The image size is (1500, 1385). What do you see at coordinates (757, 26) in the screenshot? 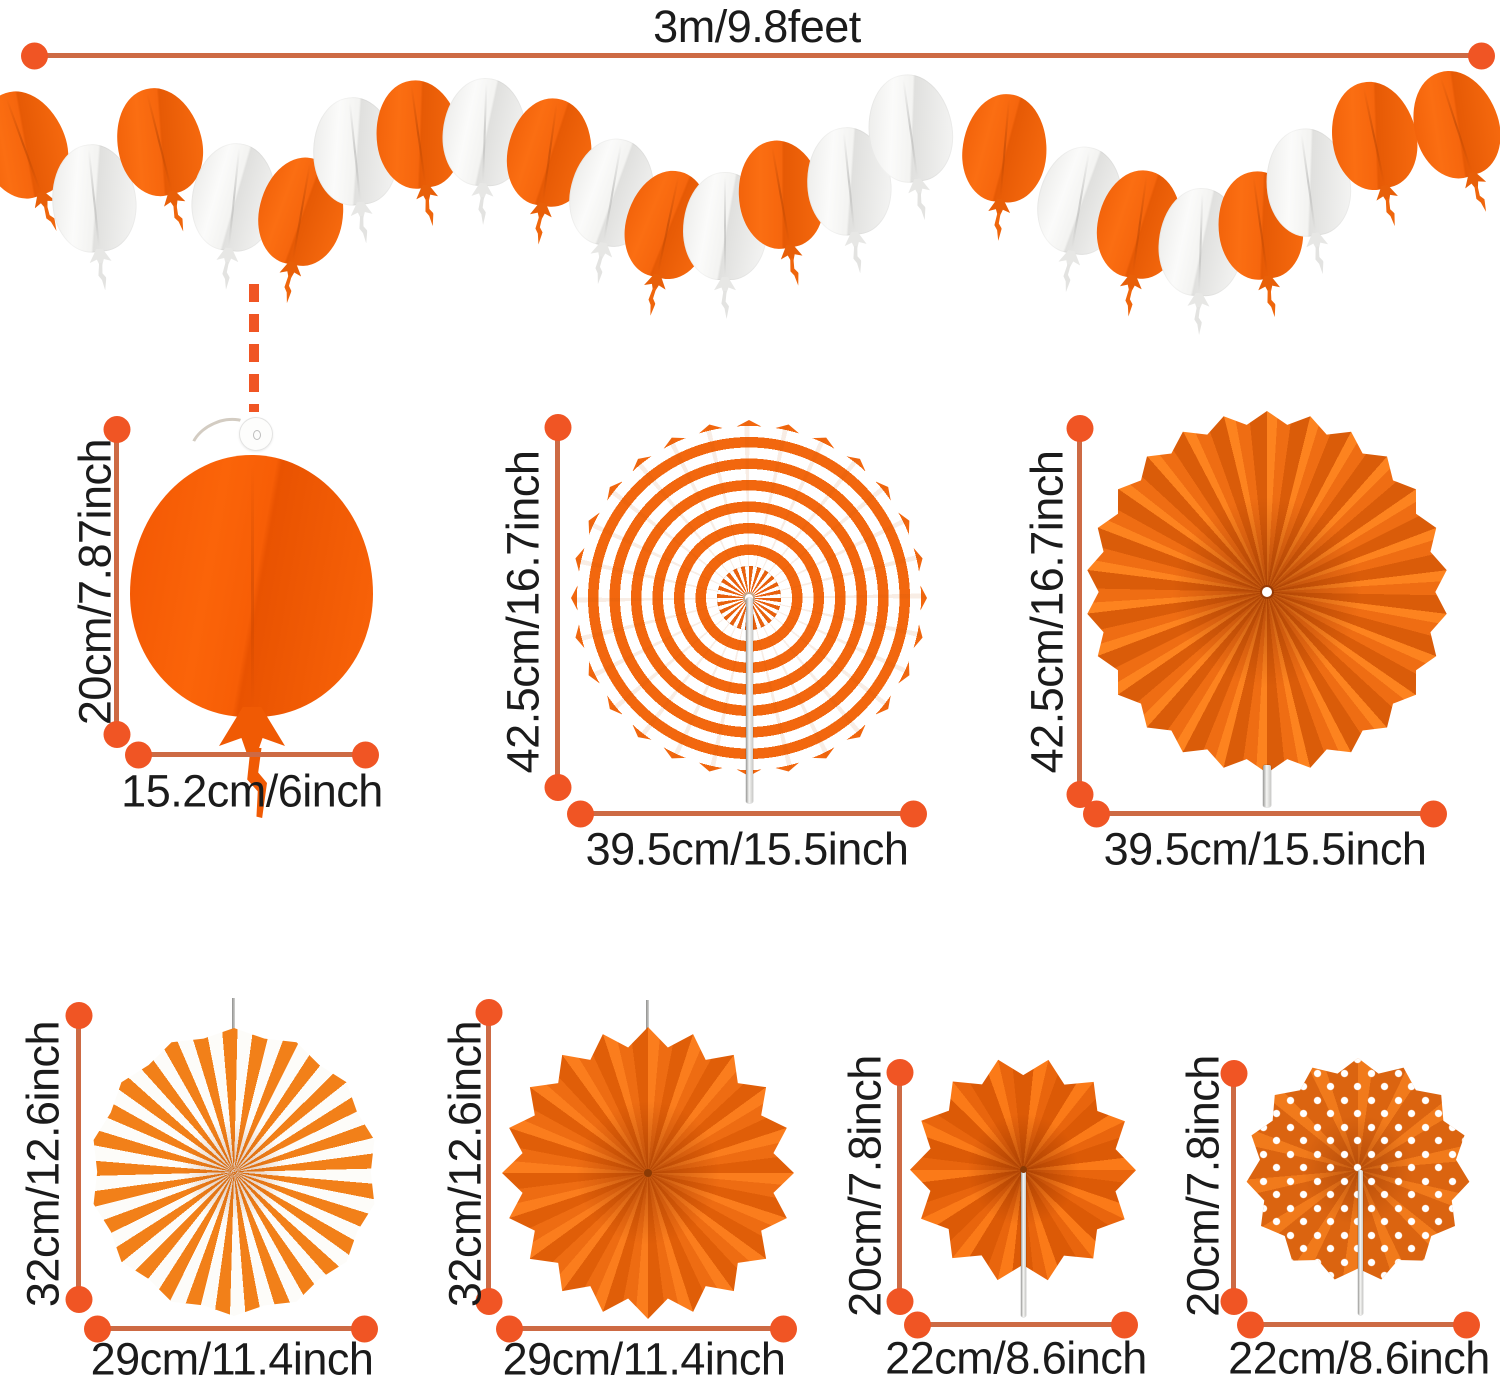
I see `garland-length-label: 3m/9.8feet` at bounding box center [757, 26].